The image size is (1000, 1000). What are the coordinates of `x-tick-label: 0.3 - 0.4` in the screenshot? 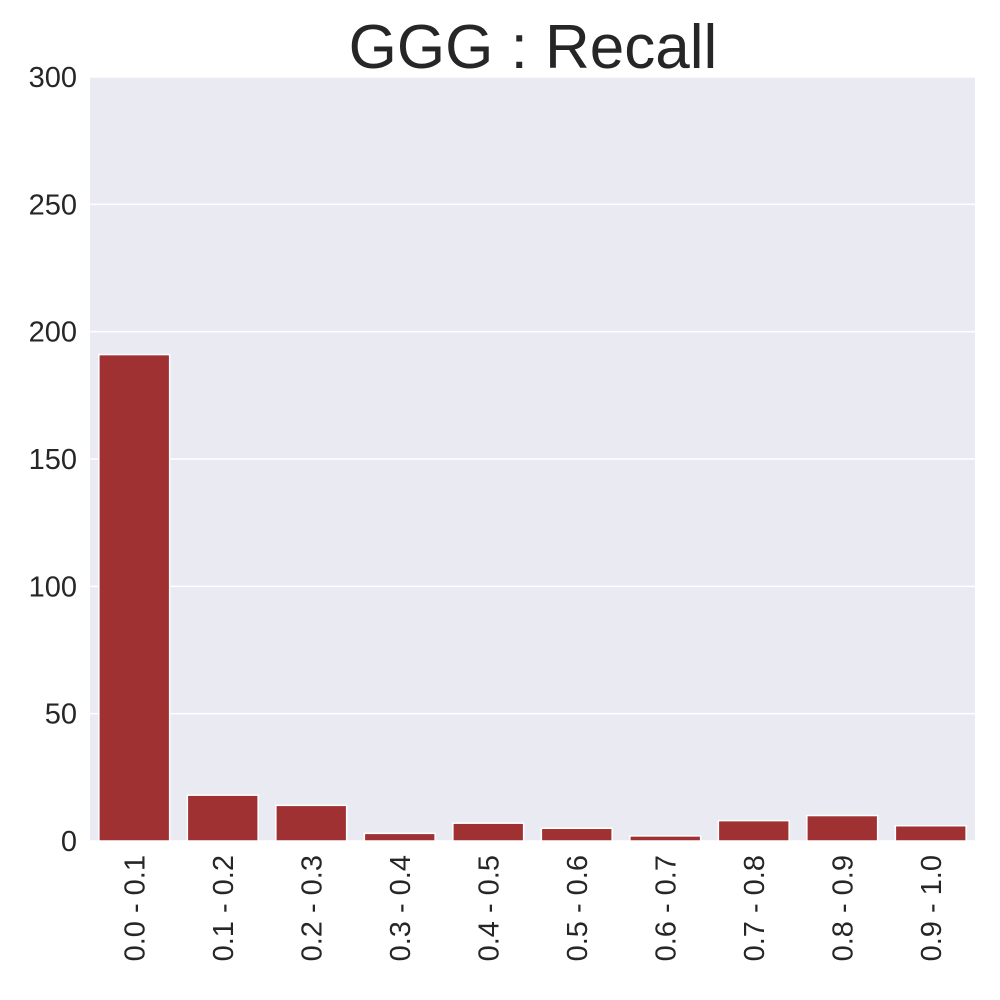 It's located at (401, 908).